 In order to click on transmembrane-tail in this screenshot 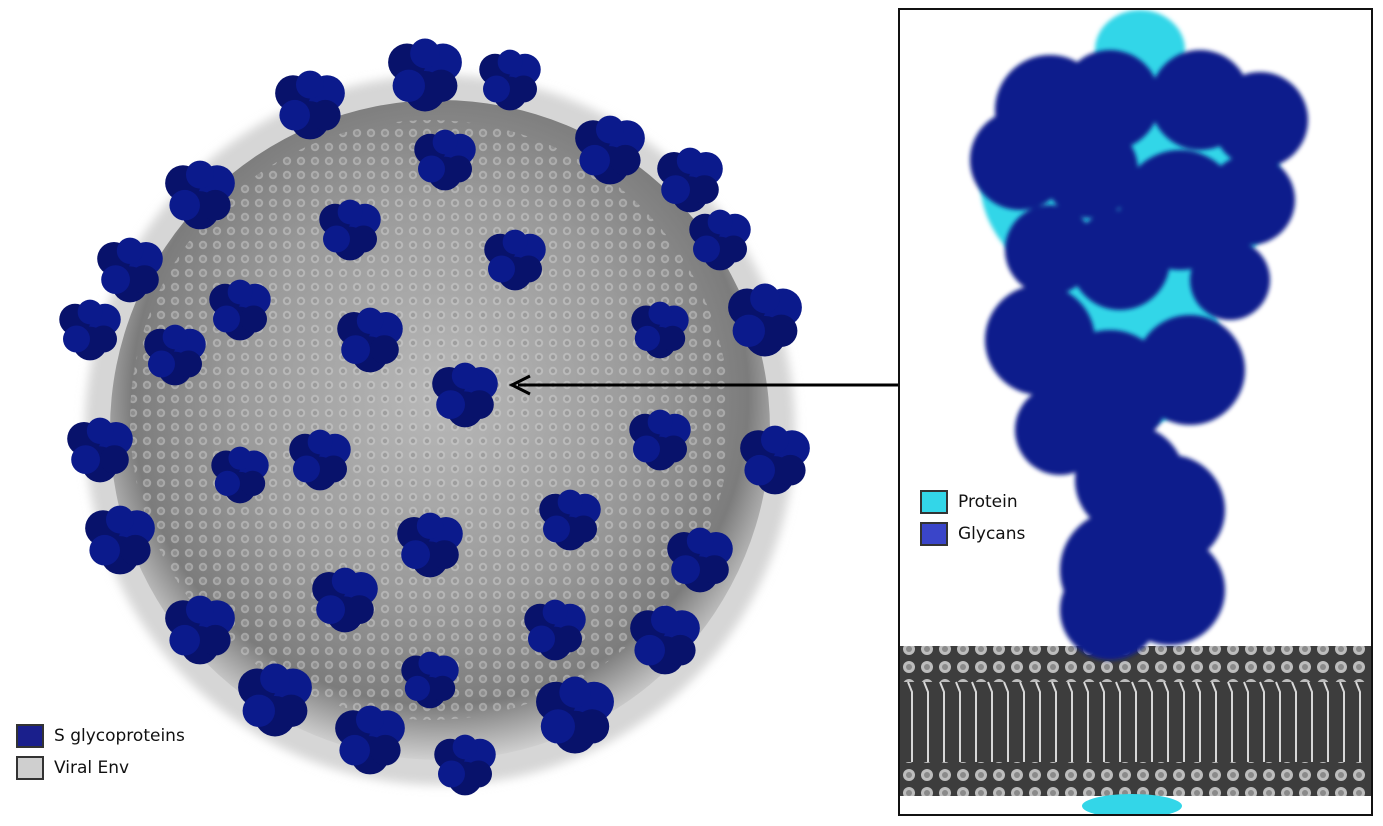, I will do `click(1132, 804)`.